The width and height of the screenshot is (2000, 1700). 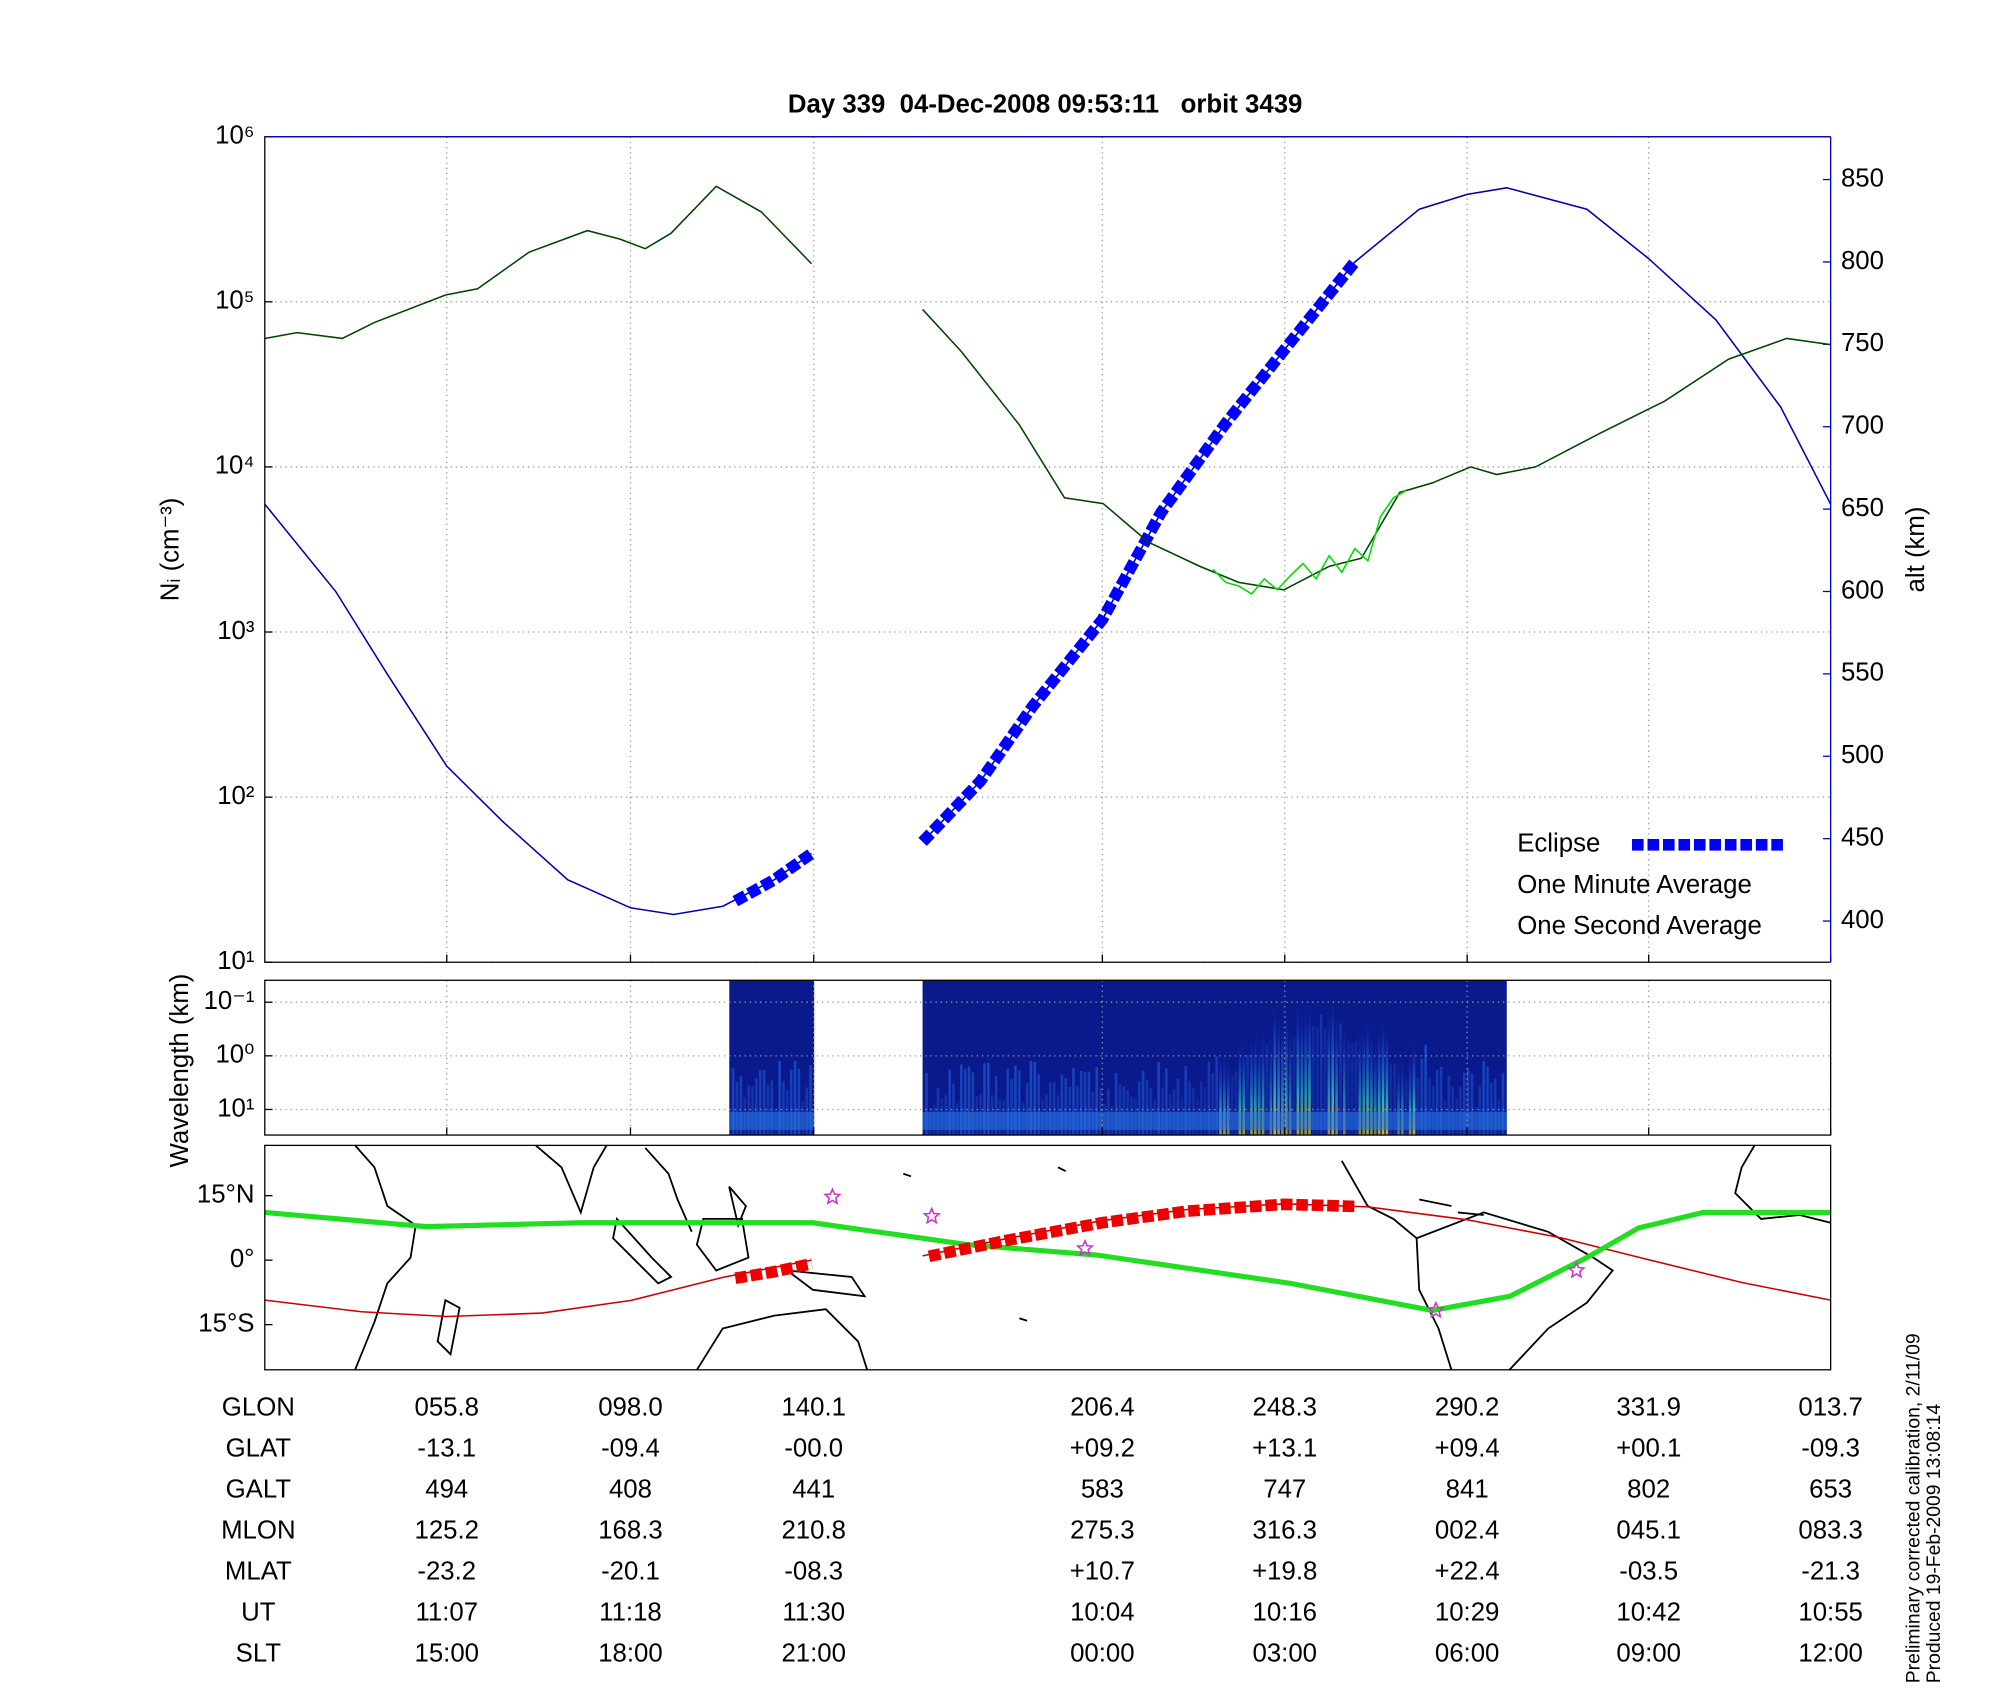 I want to click on y2-tick-label: 550, so click(x=1862, y=673).